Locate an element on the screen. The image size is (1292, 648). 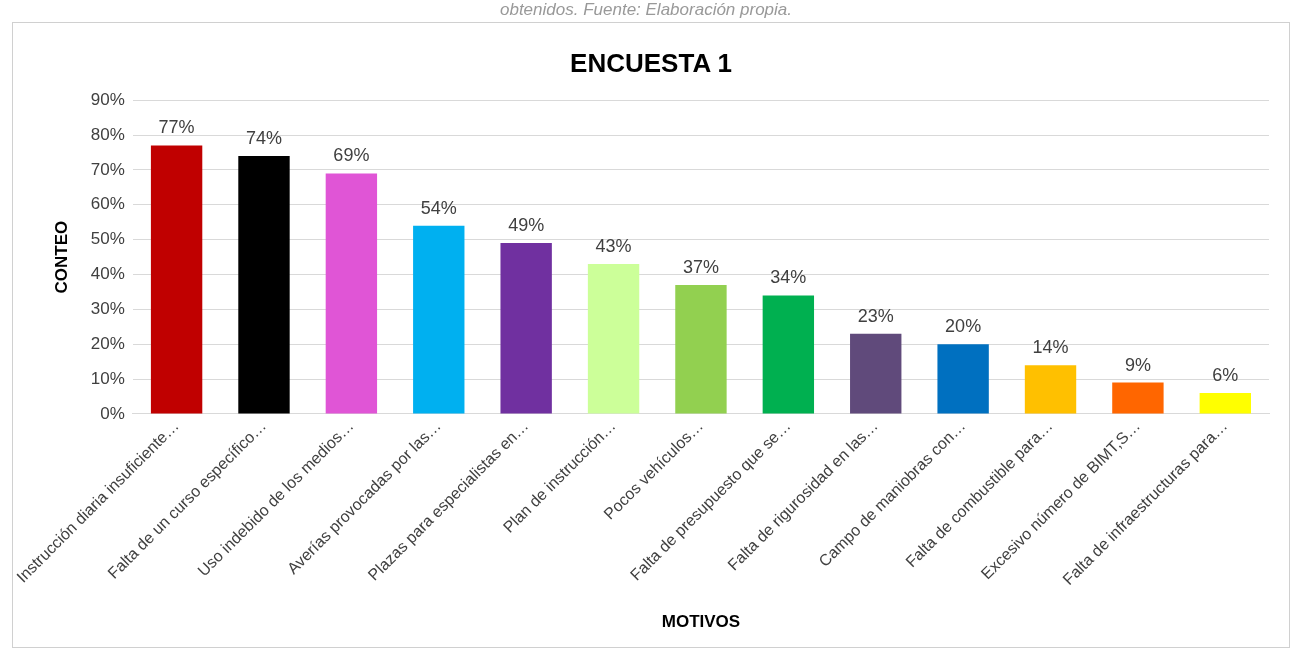
data-label: 49% is located at coordinates (526, 225).